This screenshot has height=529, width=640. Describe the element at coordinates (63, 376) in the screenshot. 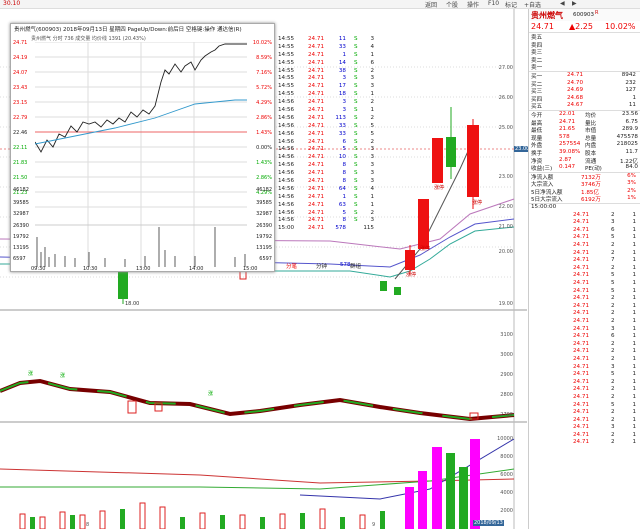

I see `indicator-flag: 涨` at that location.